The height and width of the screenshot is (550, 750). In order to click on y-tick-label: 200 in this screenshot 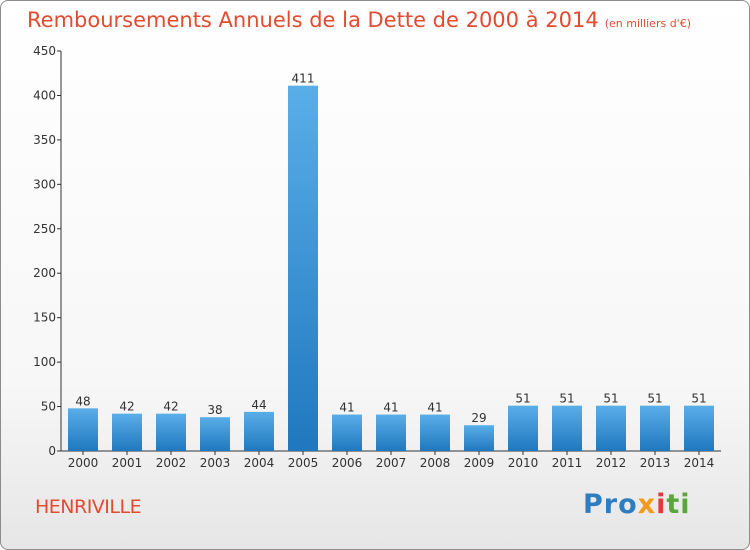, I will do `click(44, 273)`.